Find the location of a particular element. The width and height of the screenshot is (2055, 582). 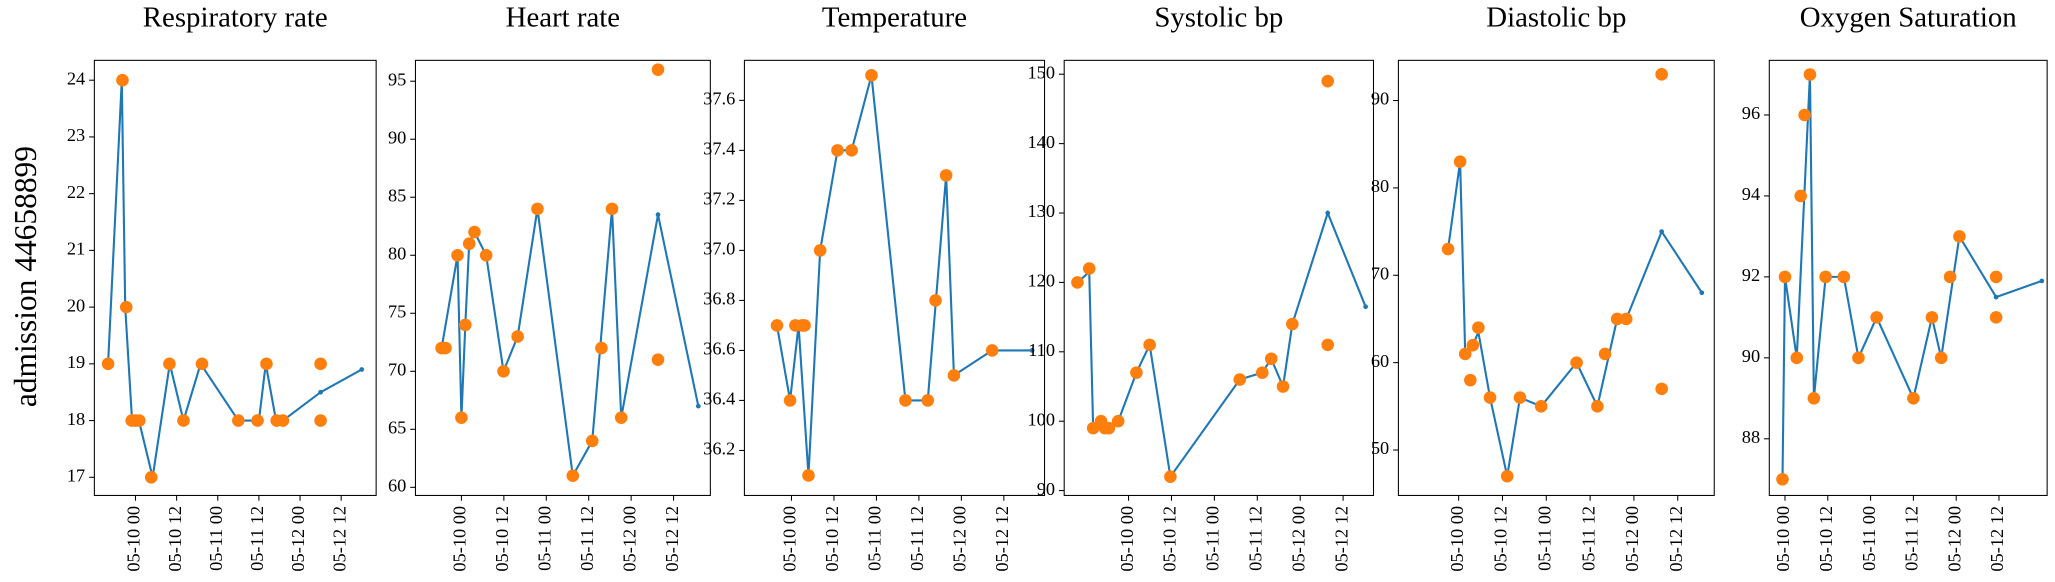

y-tick-label: 70 is located at coordinates (1380, 273).